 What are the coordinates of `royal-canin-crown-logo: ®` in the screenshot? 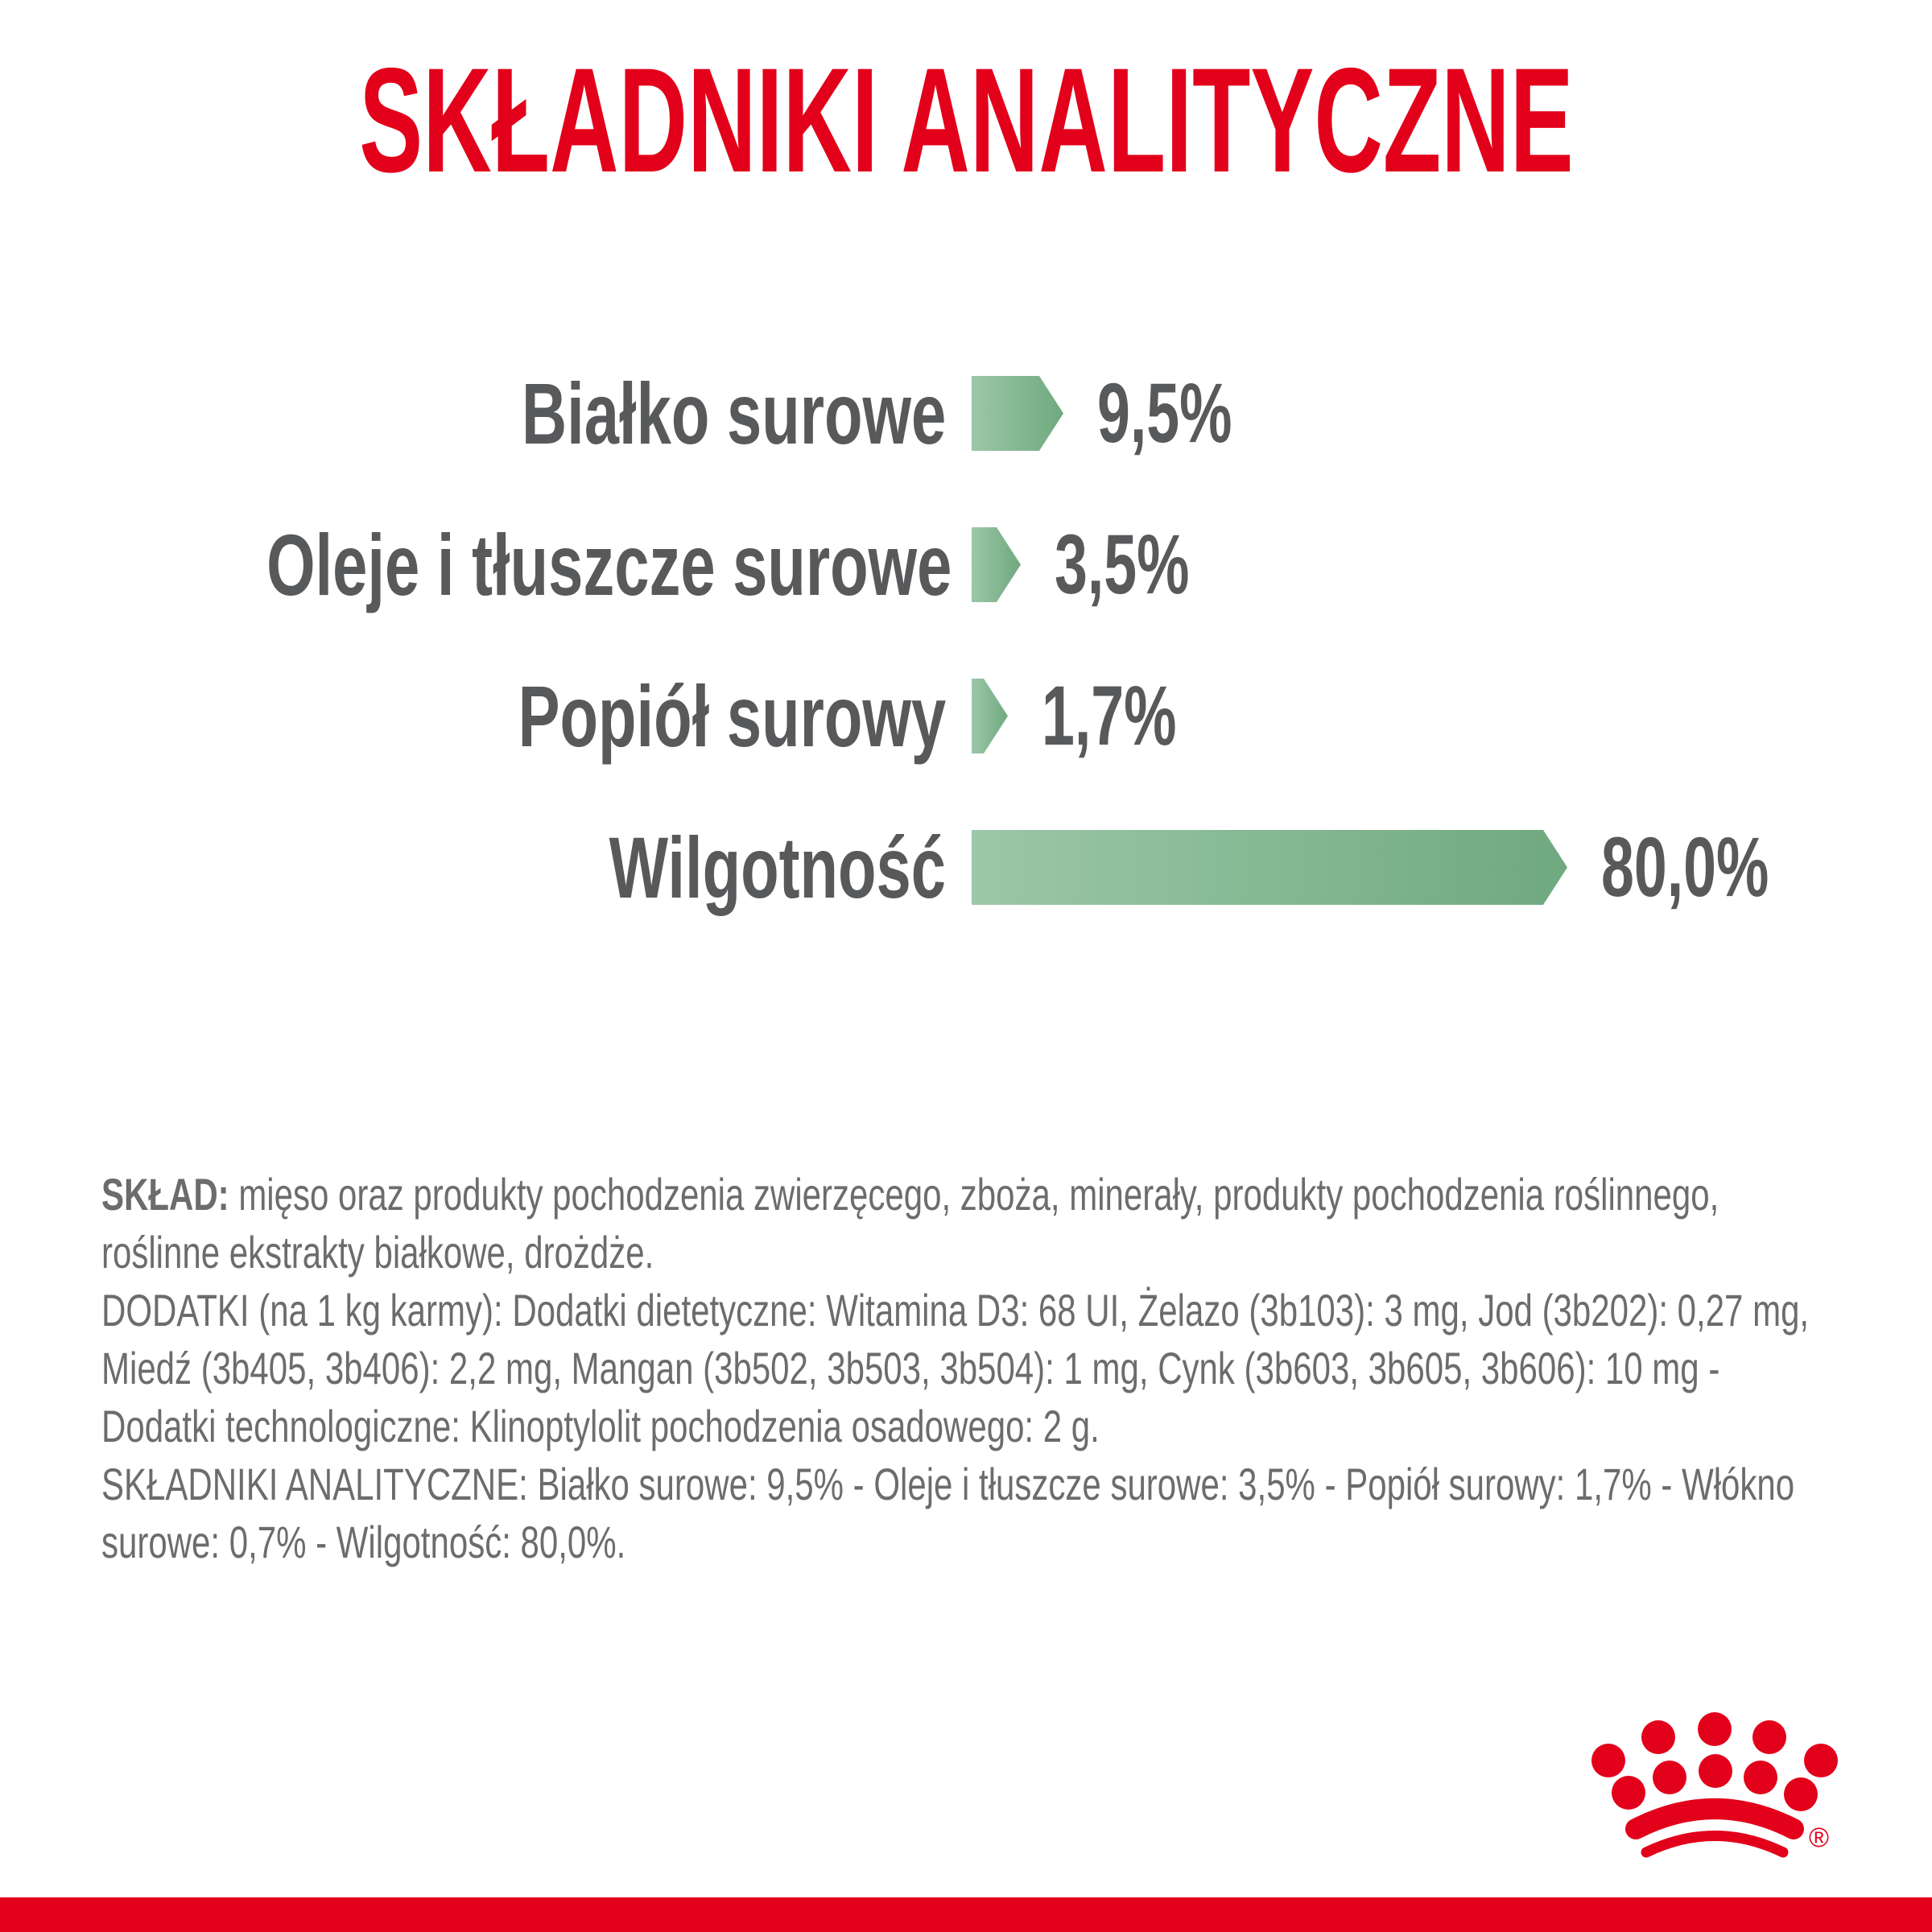 It's located at (1714, 1785).